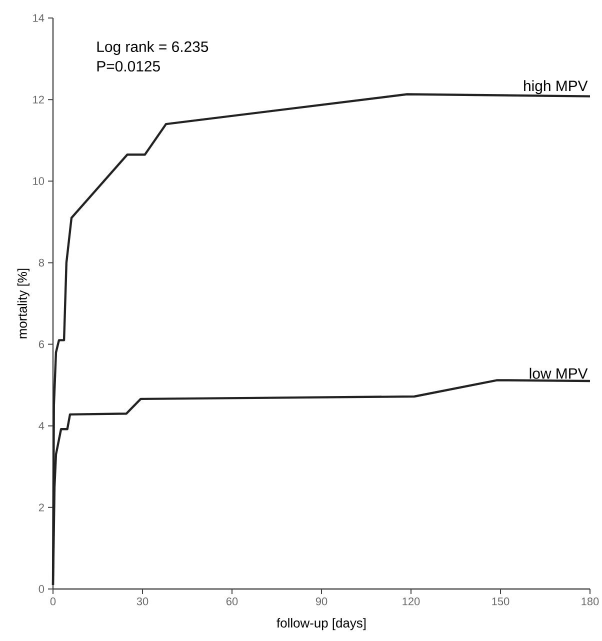 The image size is (602, 641). Describe the element at coordinates (232, 602) in the screenshot. I see `x-tick-label: 60` at that location.